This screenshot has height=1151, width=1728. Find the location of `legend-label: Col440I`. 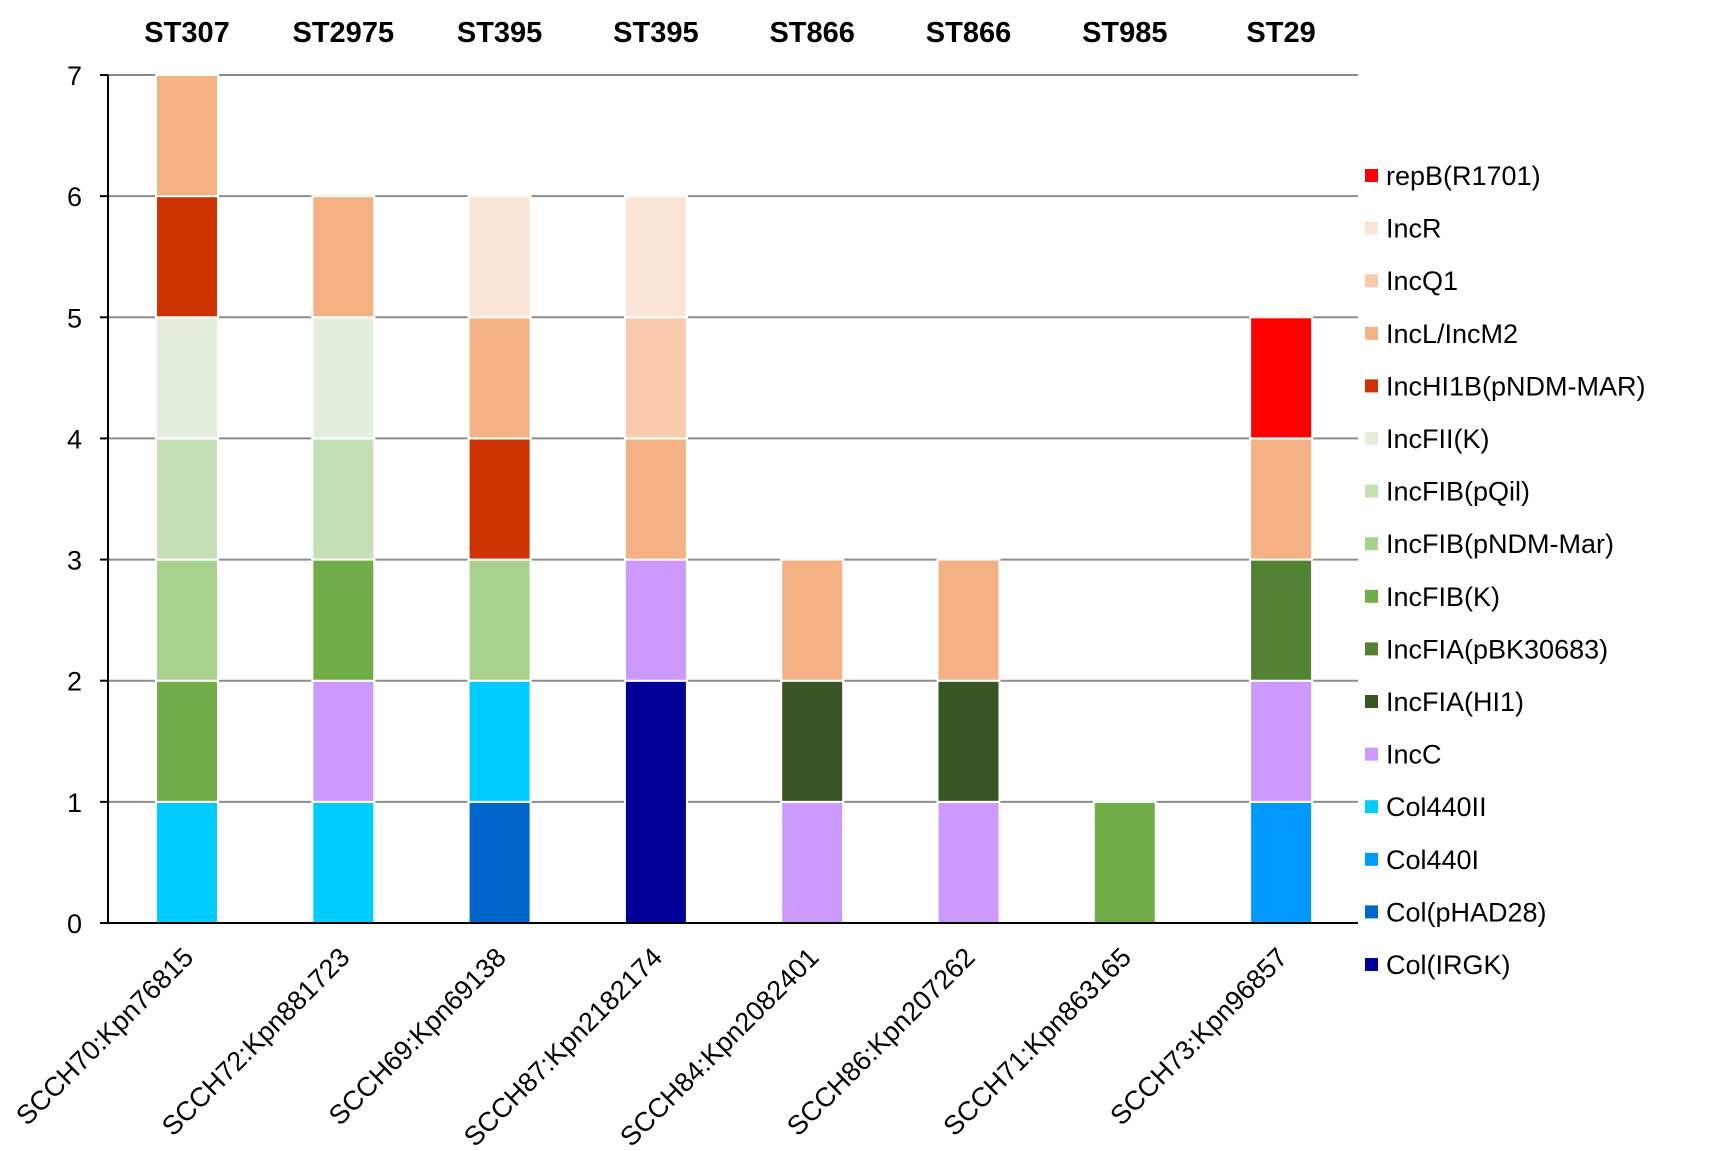

legend-label: Col440I is located at coordinates (1432, 860).